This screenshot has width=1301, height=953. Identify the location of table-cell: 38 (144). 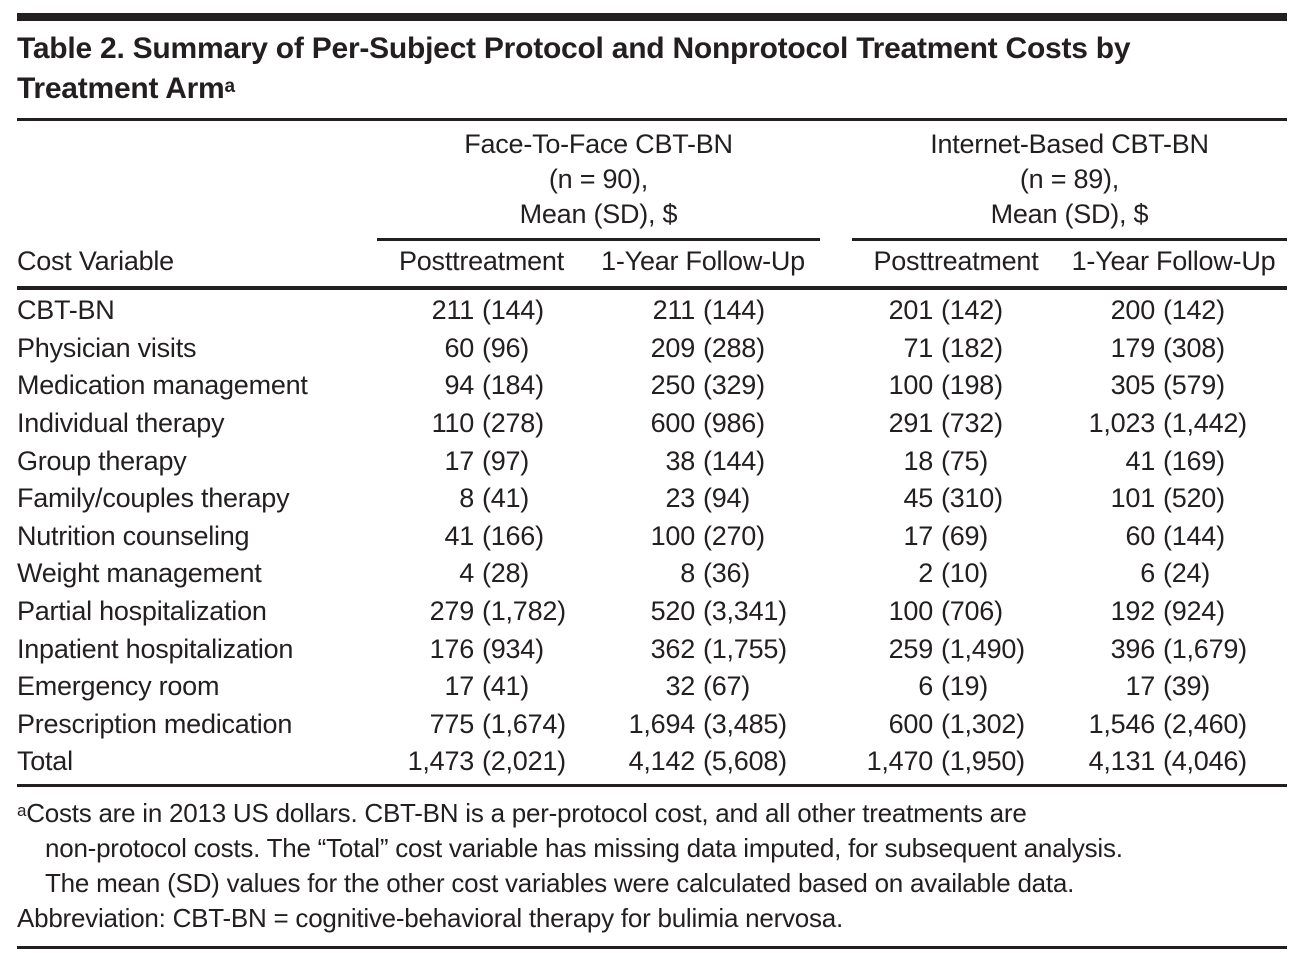
(711, 461).